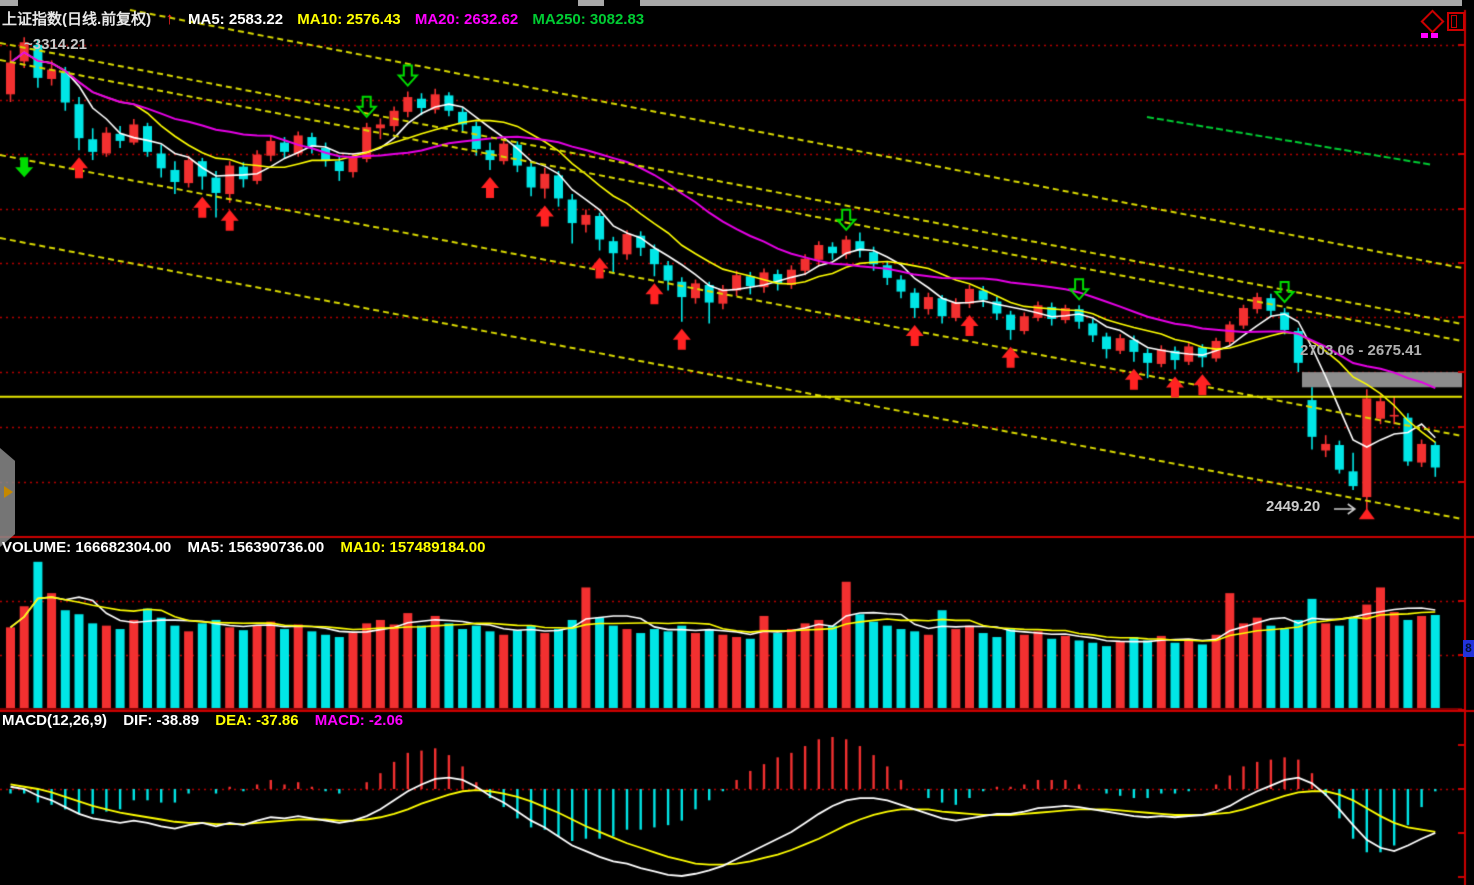 The width and height of the screenshot is (1474, 885). Describe the element at coordinates (55, 720) in the screenshot. I see `macd-params: MACD(12,26,9)` at that location.